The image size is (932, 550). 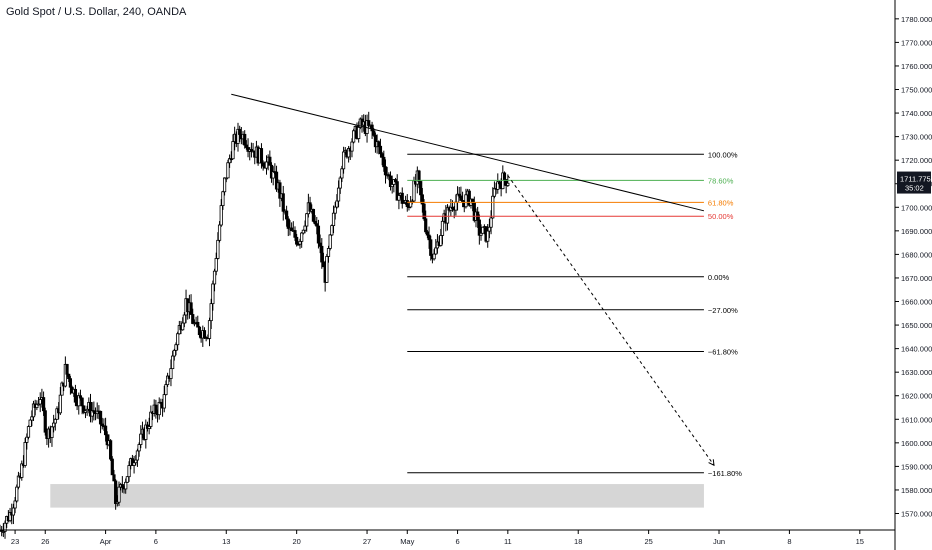 What do you see at coordinates (226, 541) in the screenshot?
I see `time-tick-label: 13` at bounding box center [226, 541].